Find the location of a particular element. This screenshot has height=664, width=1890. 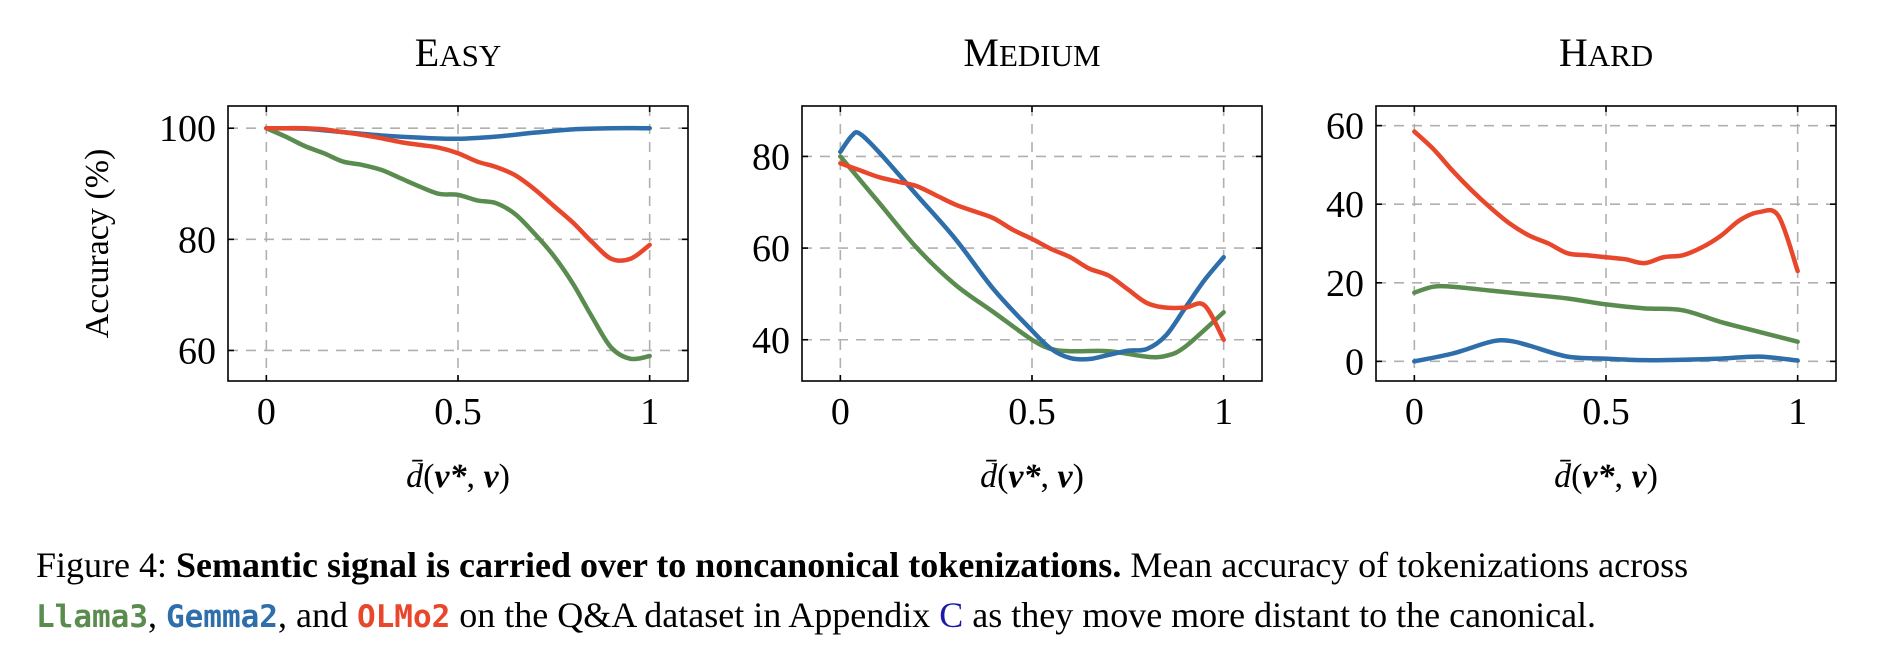

panel-title: EASY is located at coordinates (458, 52).